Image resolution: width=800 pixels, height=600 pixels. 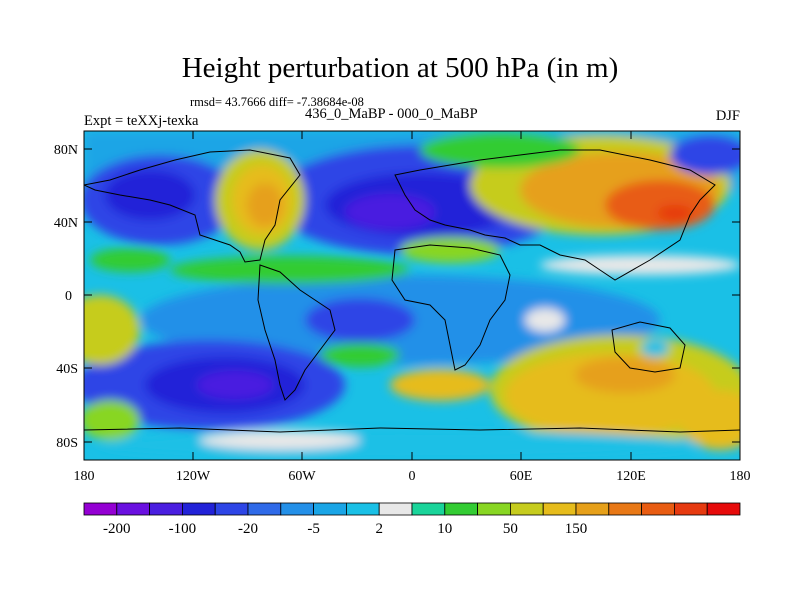 I want to click on lat-label: 40N, so click(x=66, y=223).